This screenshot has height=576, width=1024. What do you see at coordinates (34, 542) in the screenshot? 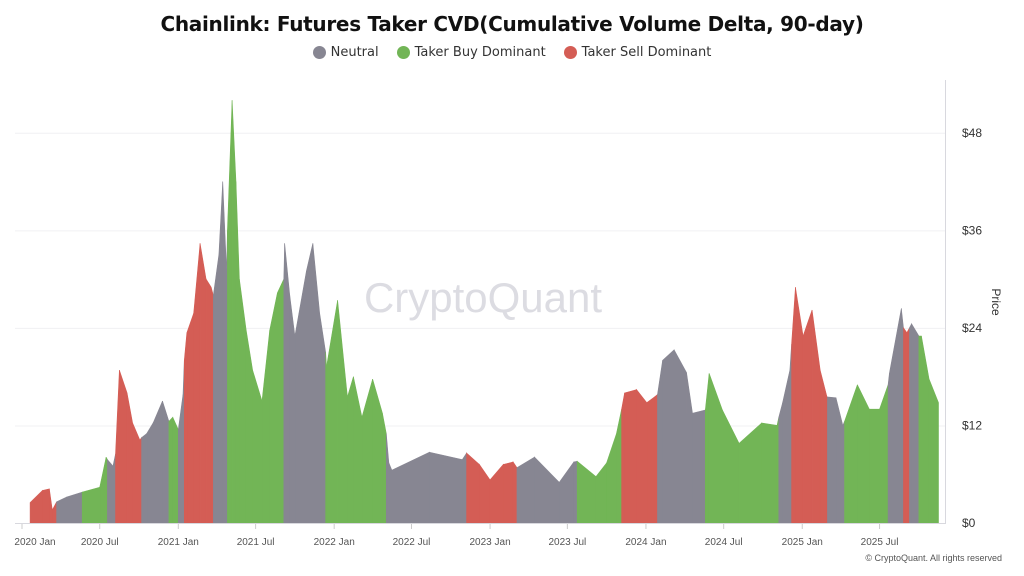
I see `x-tick-label: 2020 Jan` at bounding box center [34, 542].